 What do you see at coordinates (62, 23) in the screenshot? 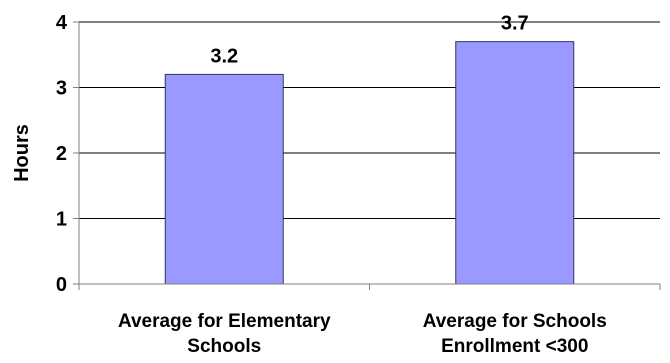
I see `y-tick-label: 4` at bounding box center [62, 23].